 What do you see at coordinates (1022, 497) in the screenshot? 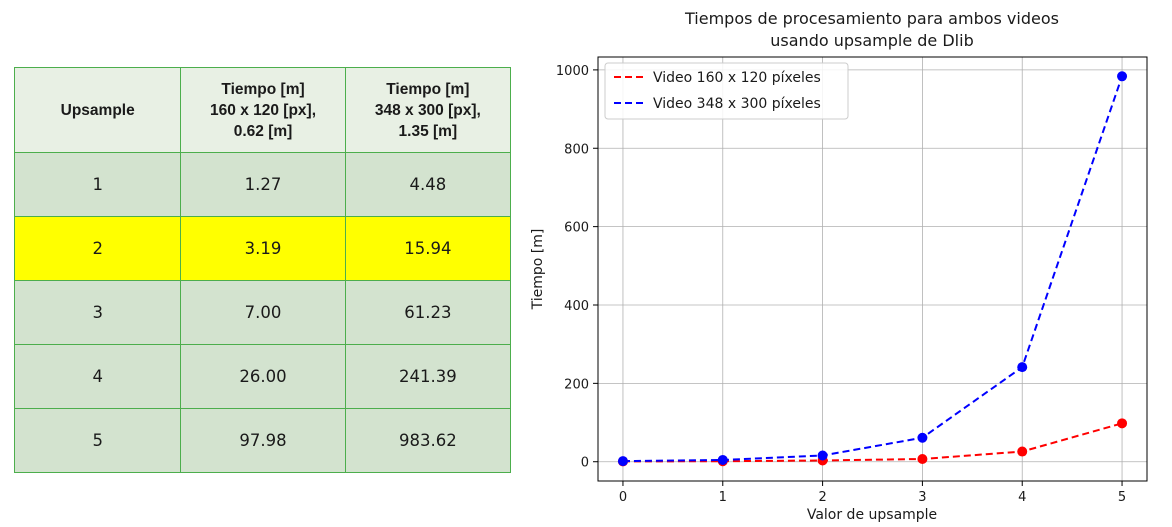
I see `x-tick-label: 4` at bounding box center [1022, 497].